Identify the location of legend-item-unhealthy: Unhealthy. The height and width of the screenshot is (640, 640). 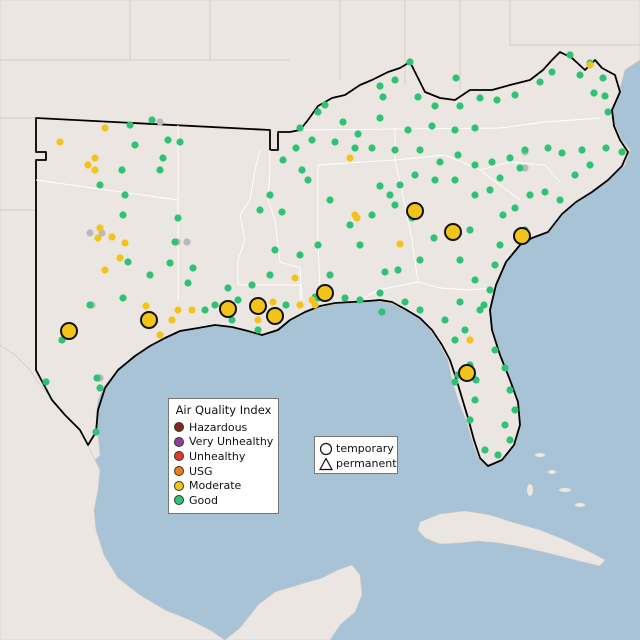
(223, 456).